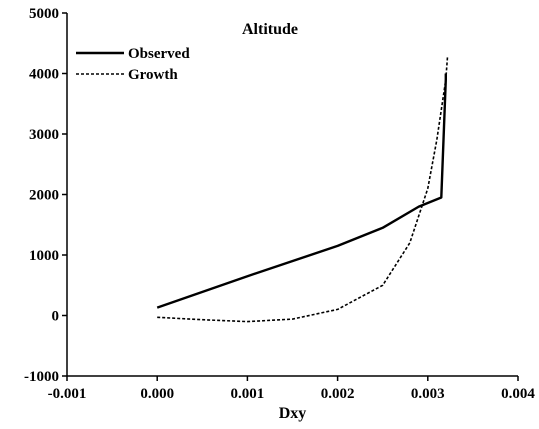 This screenshot has width=539, height=429. Describe the element at coordinates (518, 394) in the screenshot. I see `x-tick-label: 0.004` at that location.